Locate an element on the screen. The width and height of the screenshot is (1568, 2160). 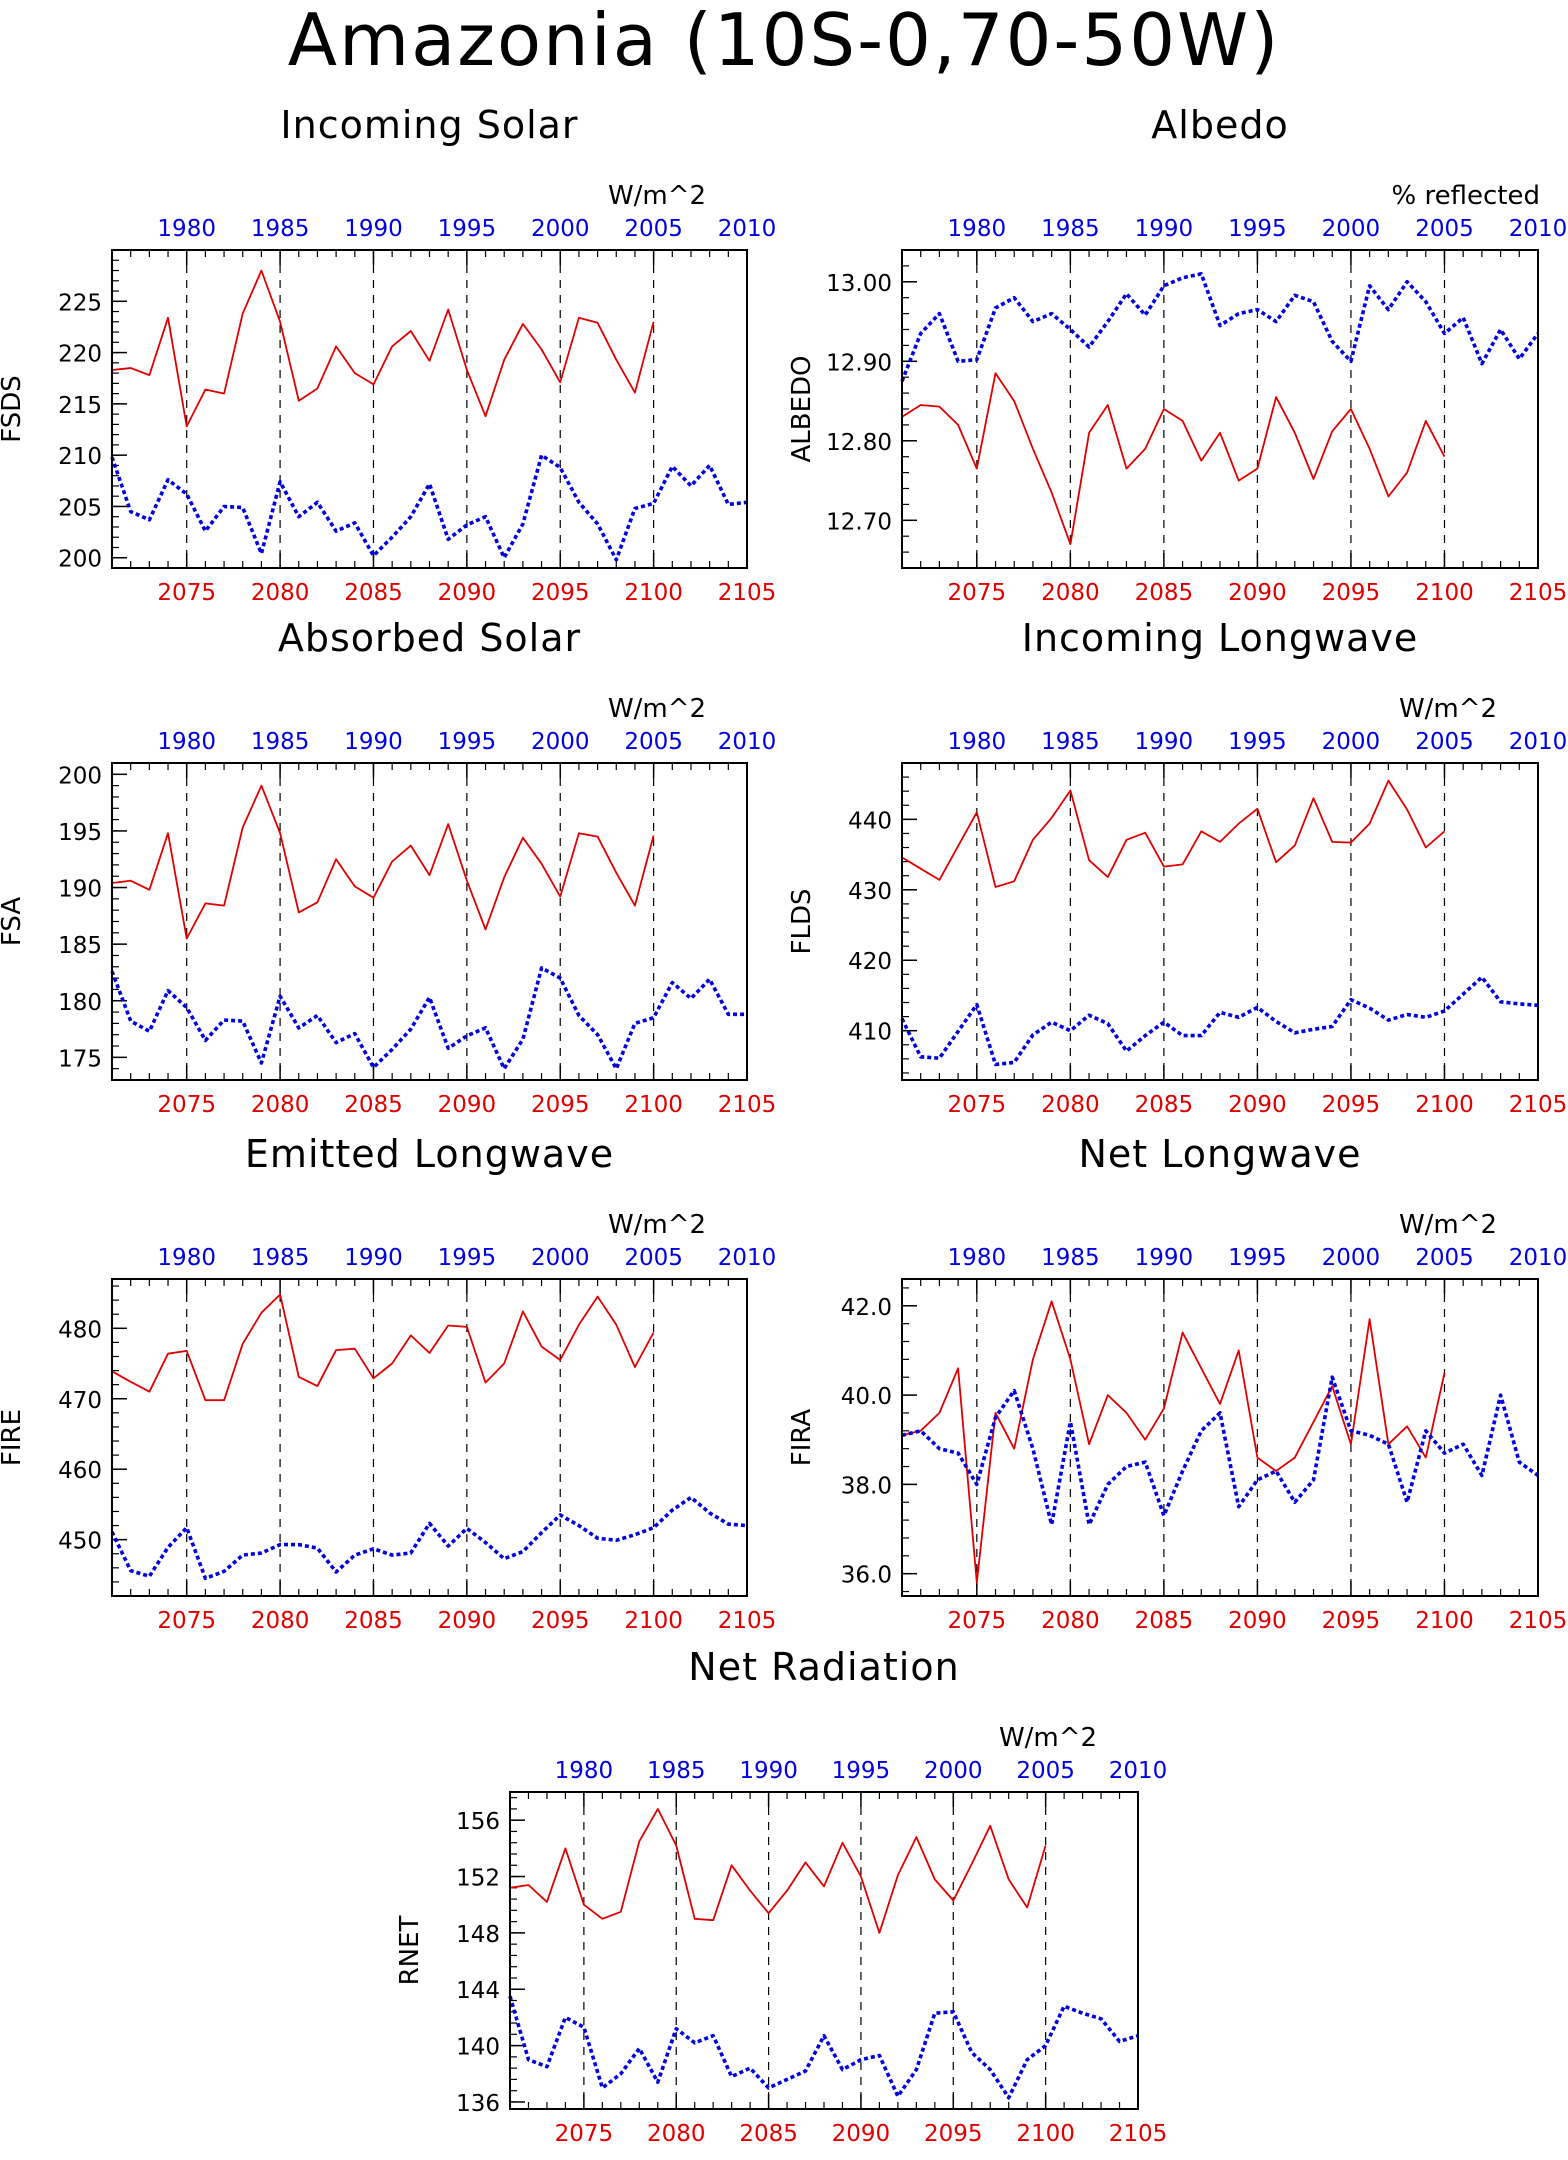
y-tick-label: 144 is located at coordinates (478, 1991).